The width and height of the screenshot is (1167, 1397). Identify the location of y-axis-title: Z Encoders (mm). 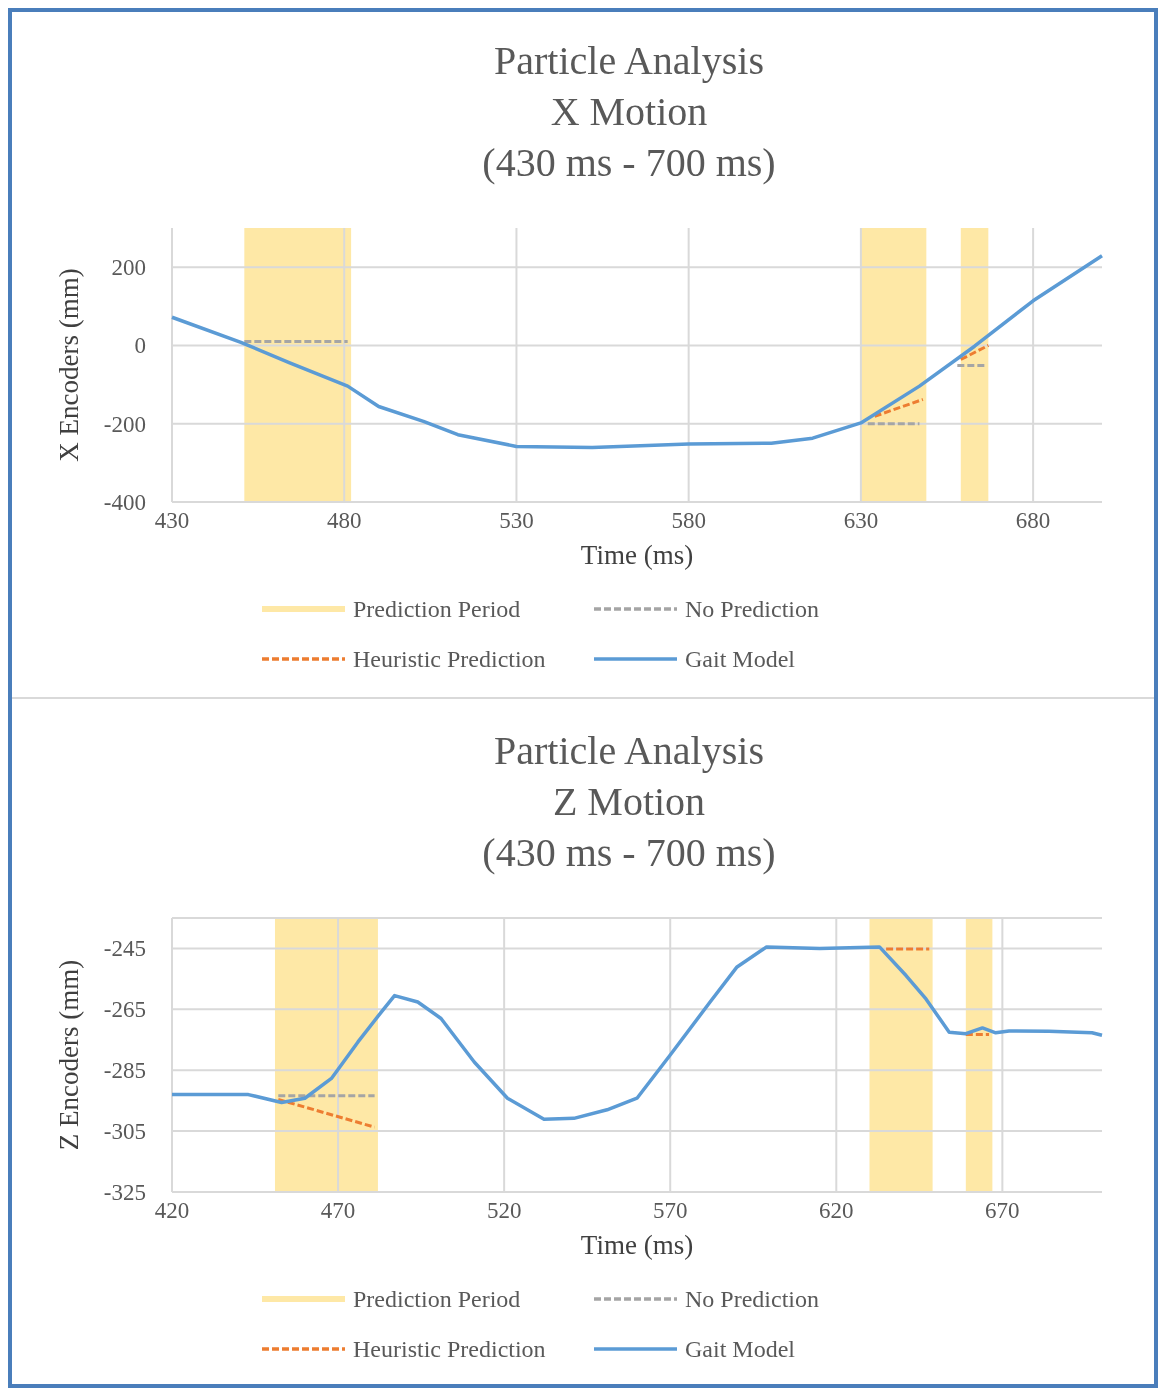
(69, 1055).